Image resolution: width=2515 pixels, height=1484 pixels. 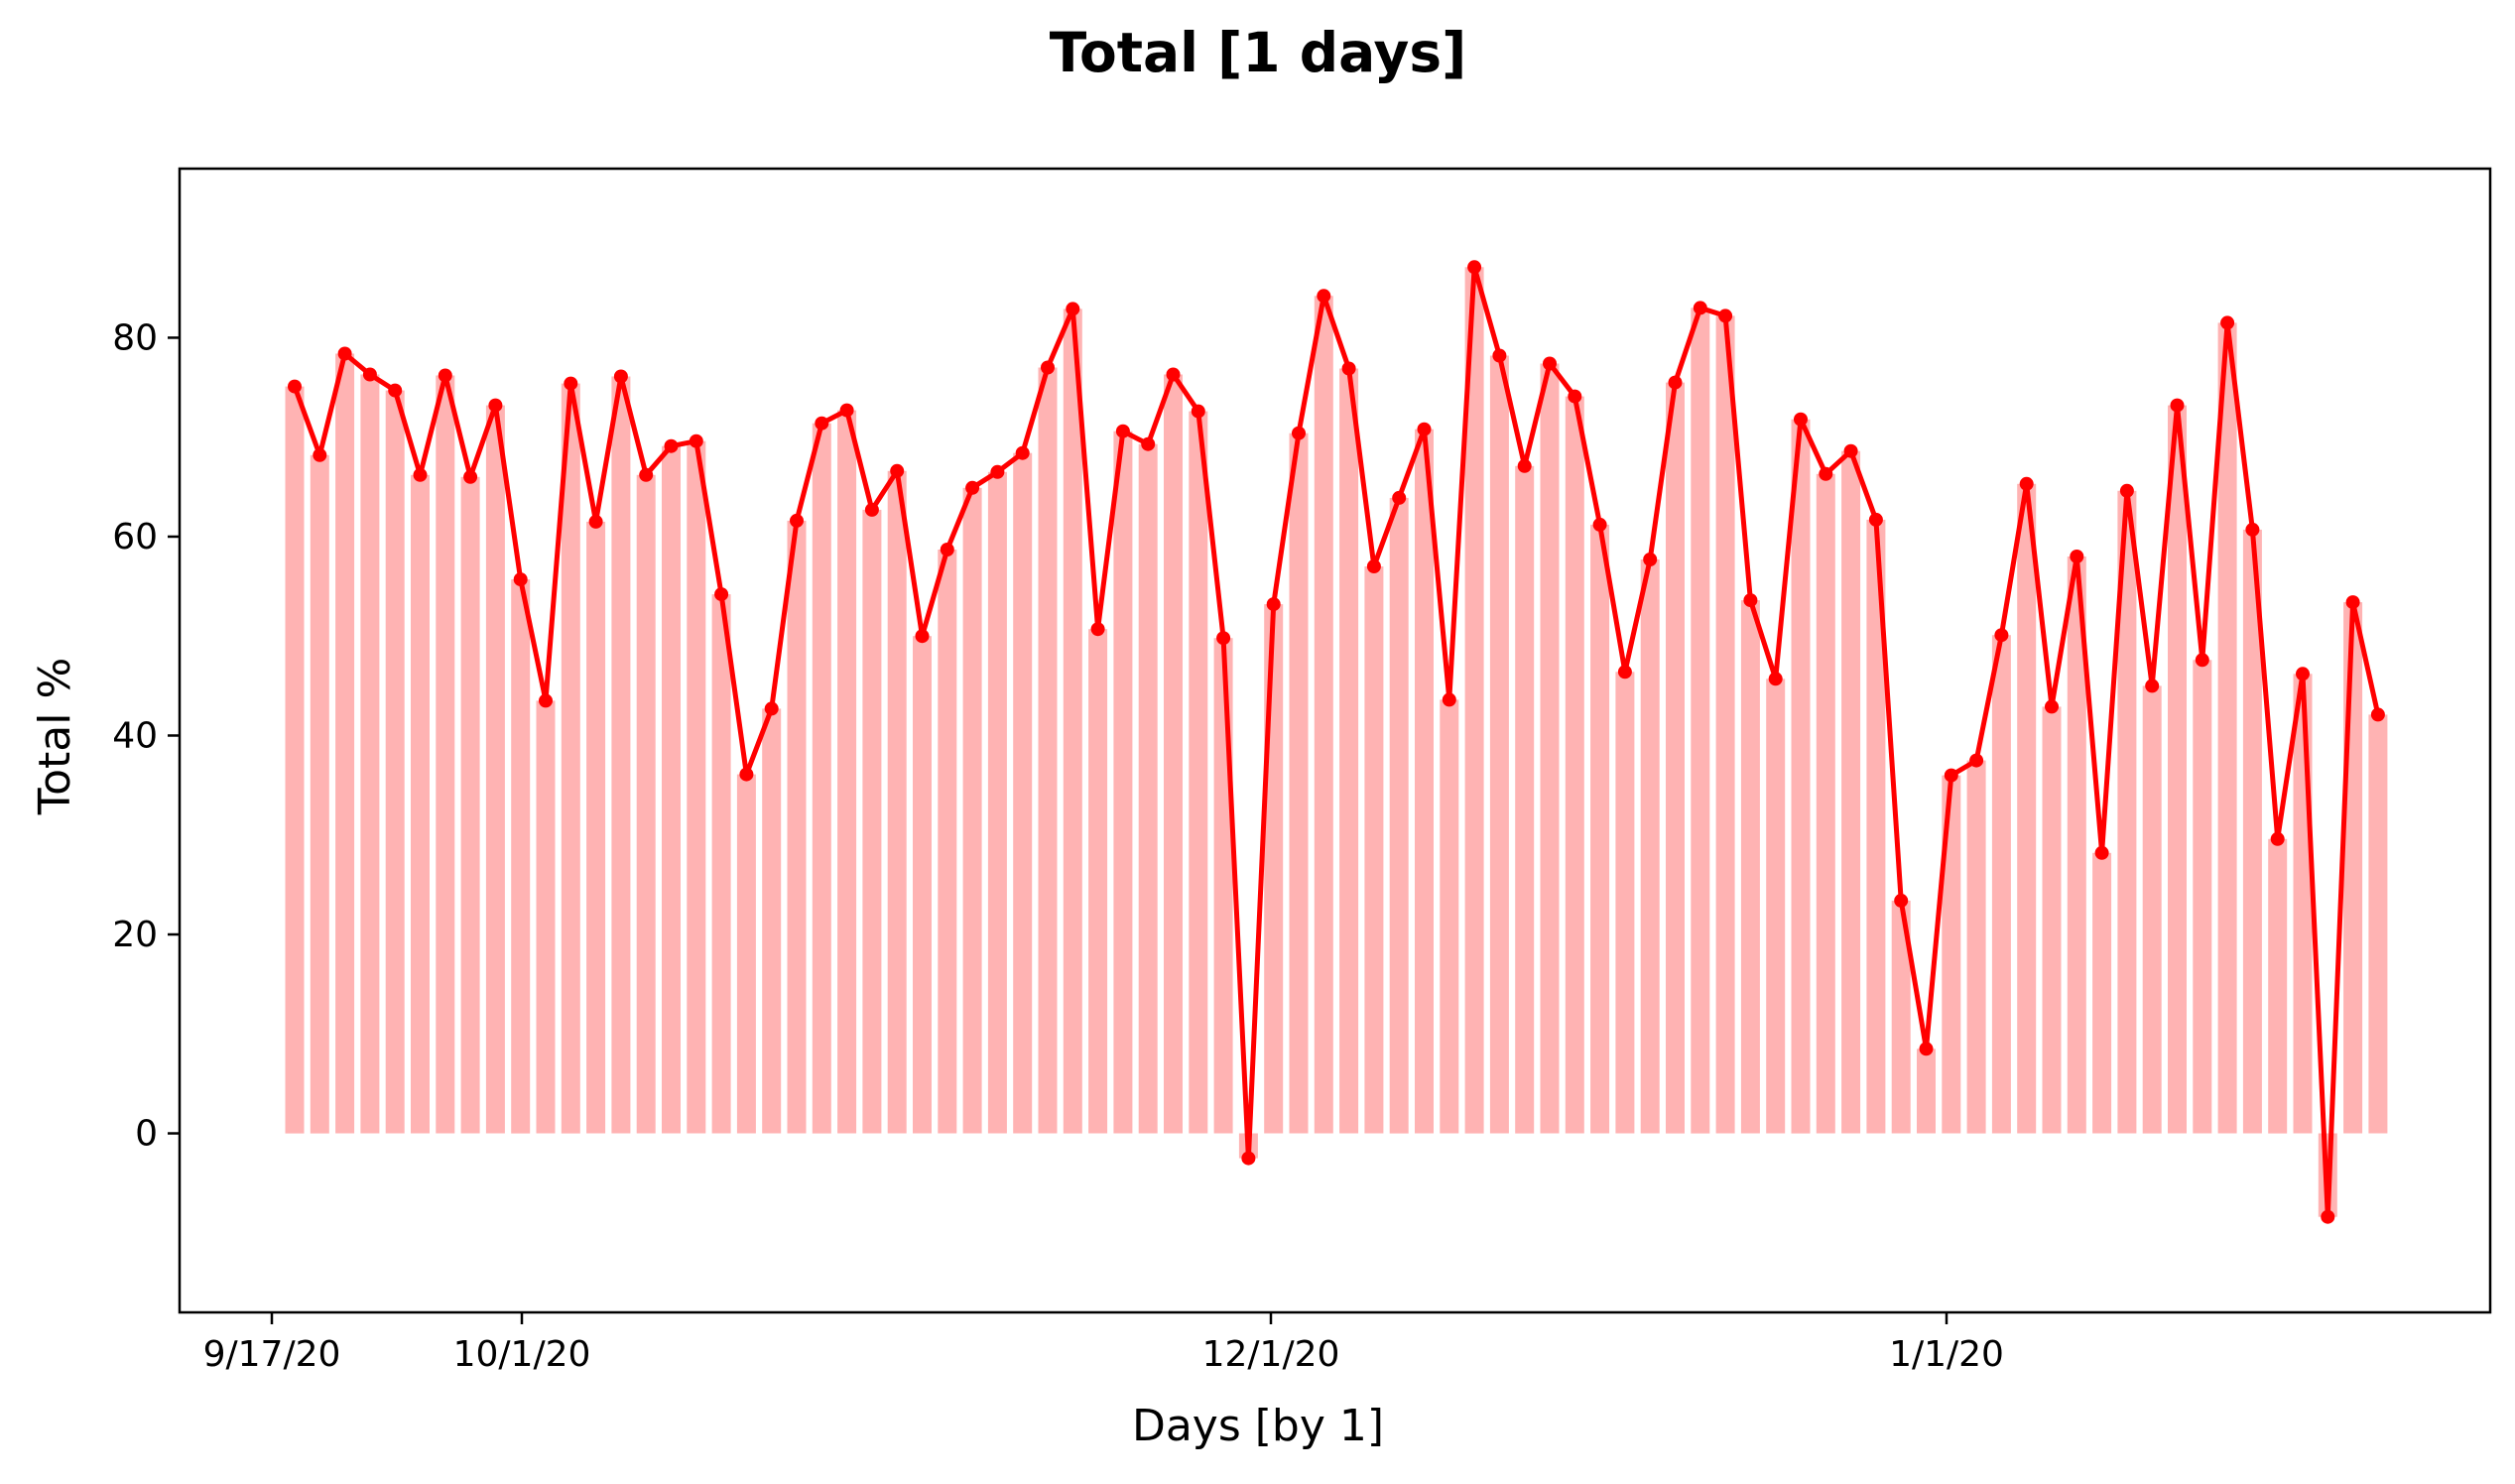 I want to click on y-tick-label: 0, so click(x=146, y=1134).